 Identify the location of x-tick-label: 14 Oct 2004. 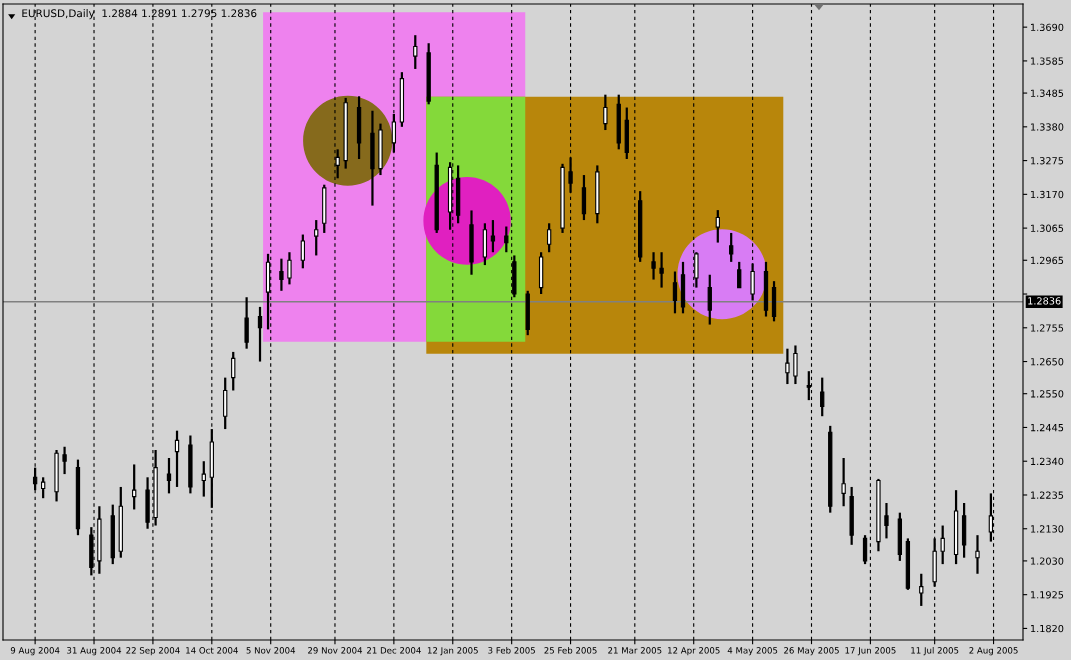
(212, 650).